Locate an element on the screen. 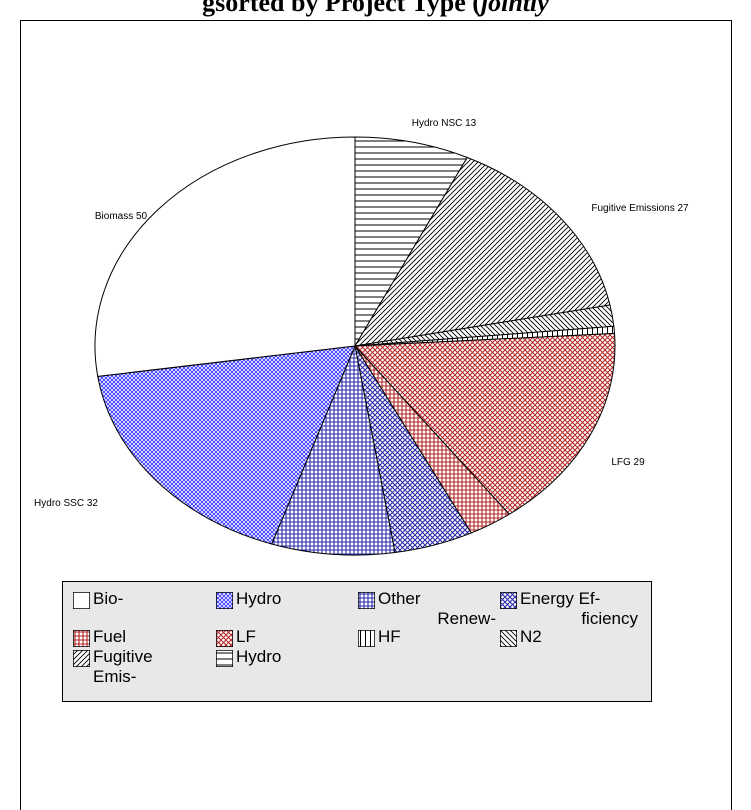 The image size is (751, 810). slice-data-label: Fugitive Emissions 27 is located at coordinates (640, 208).